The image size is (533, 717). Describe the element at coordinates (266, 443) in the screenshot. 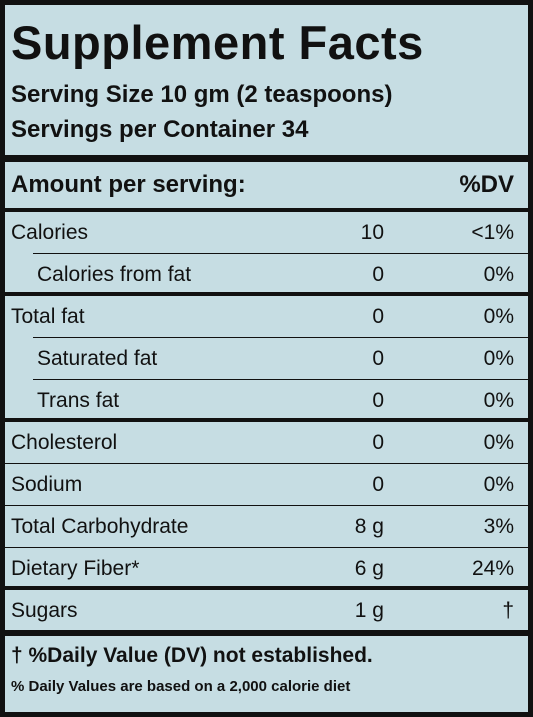

I see `nutrient-row: Cholesterol 0 0%` at that location.